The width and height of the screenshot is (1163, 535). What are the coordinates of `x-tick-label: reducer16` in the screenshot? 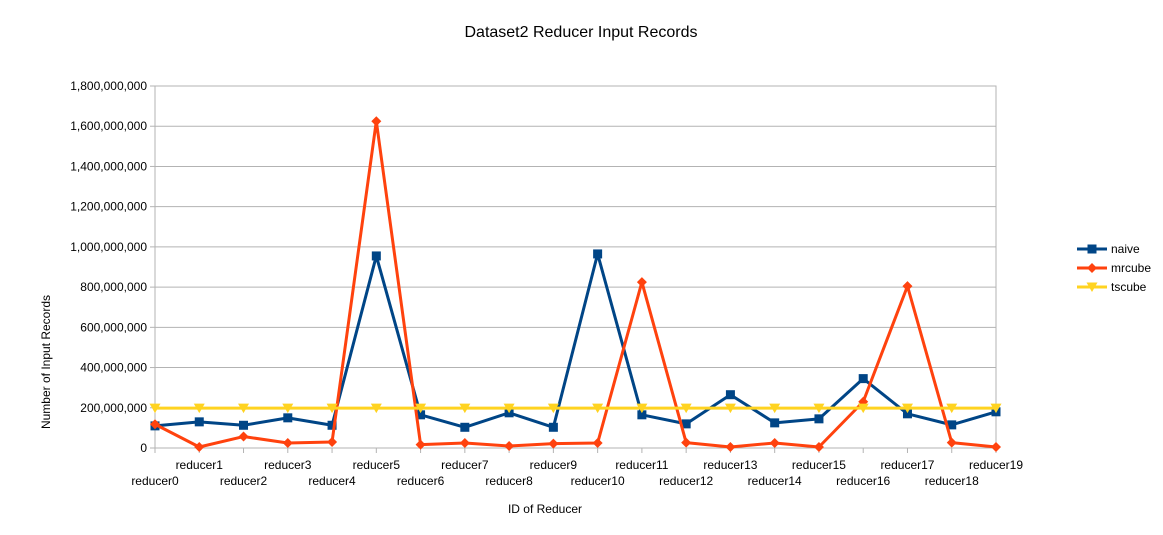 It's located at (863, 481).